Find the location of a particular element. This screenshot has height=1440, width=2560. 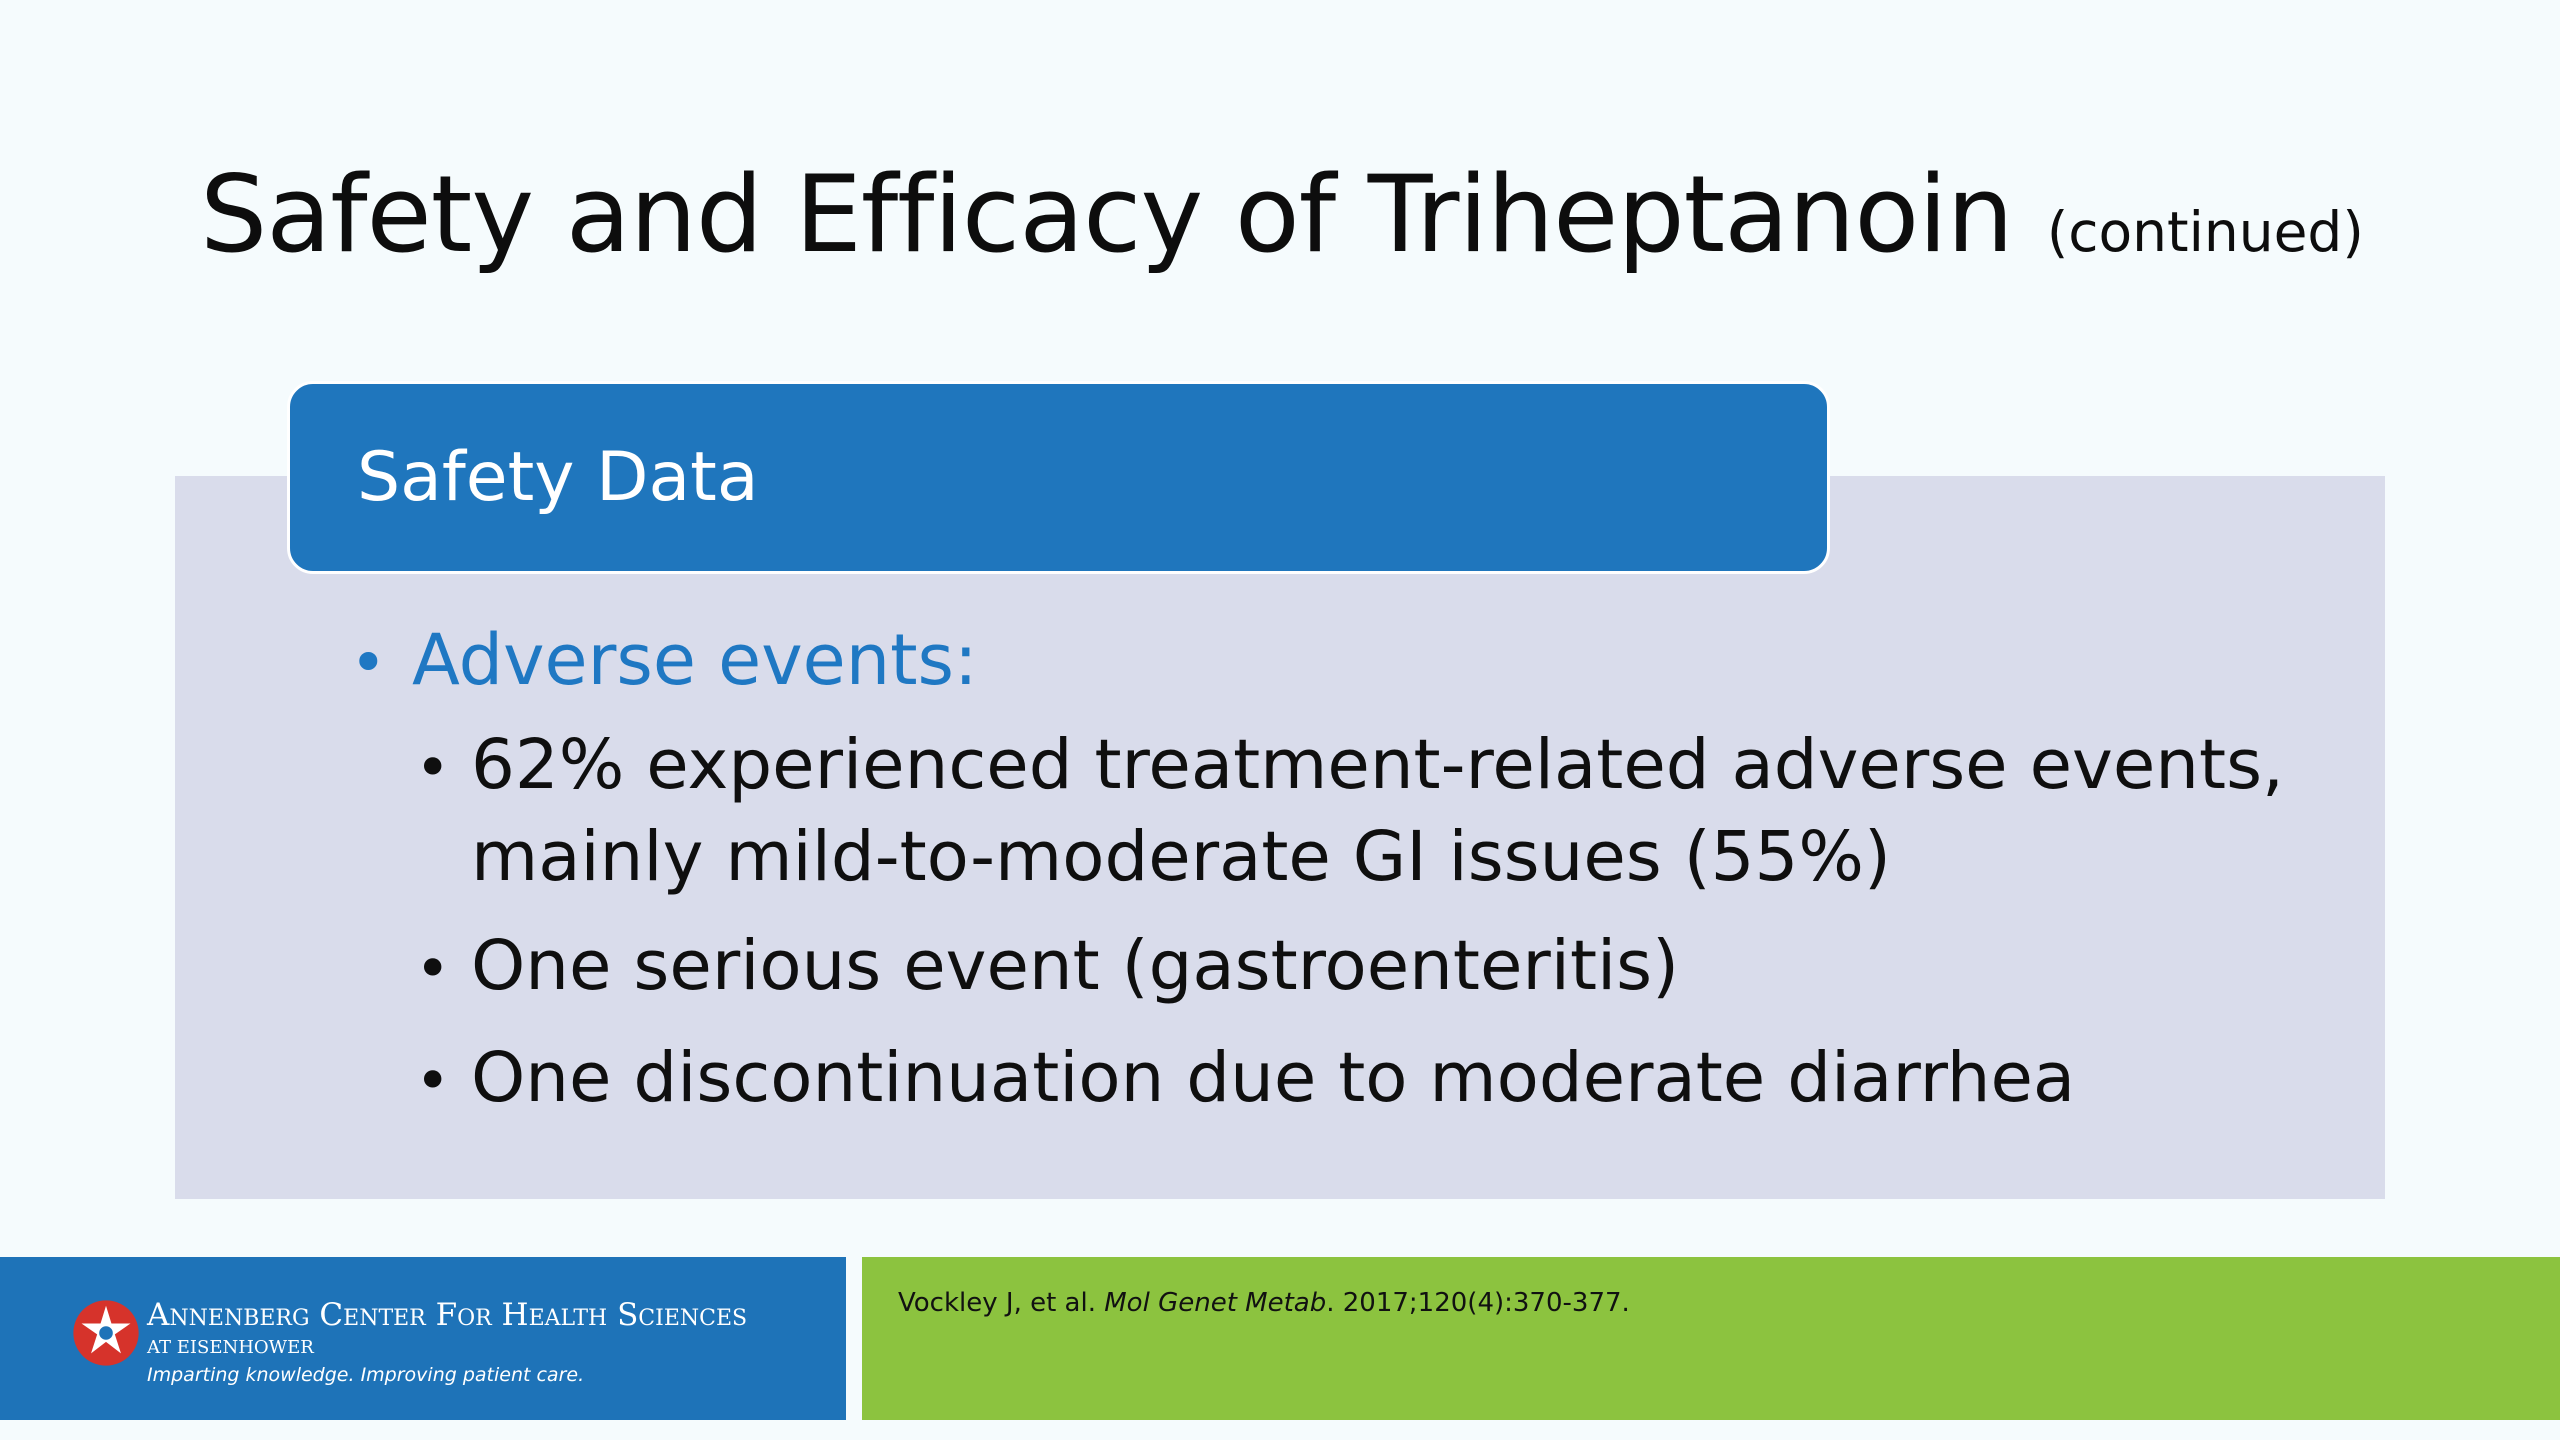

star-logo-icon is located at coordinates (106, 1333).